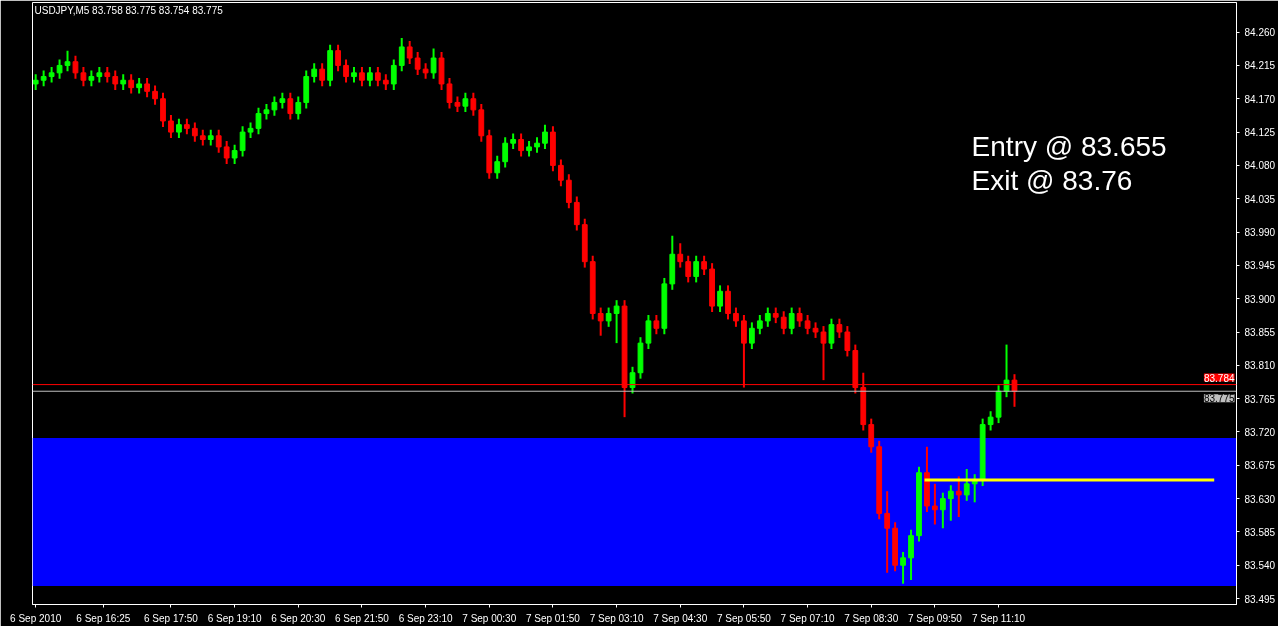 The image size is (1278, 626). Describe the element at coordinates (616, 618) in the screenshot. I see `x-tick-label: 7 Sep 03:10` at that location.